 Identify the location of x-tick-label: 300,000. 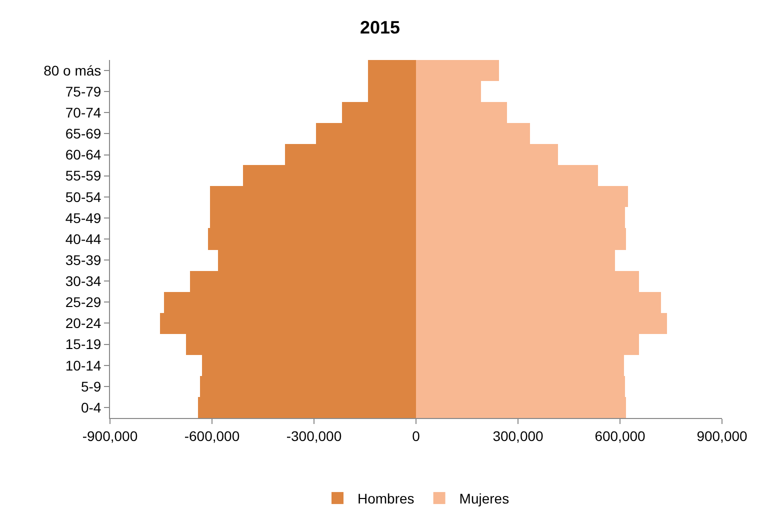
(518, 436).